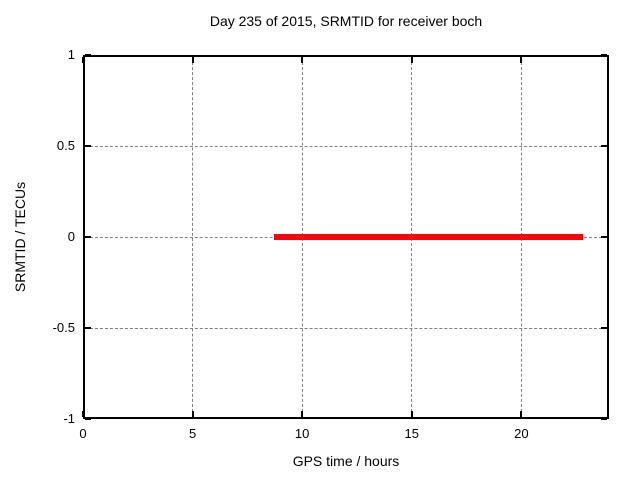 The height and width of the screenshot is (480, 640). Describe the element at coordinates (65, 145) in the screenshot. I see `y-tick-label: 0.5` at that location.